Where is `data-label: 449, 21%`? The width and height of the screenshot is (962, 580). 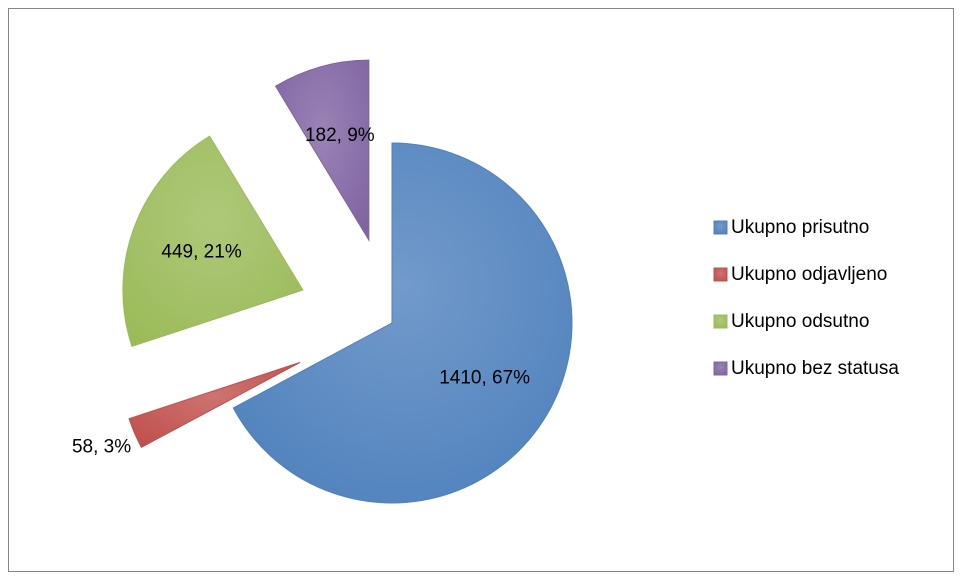
data-label: 449, 21% is located at coordinates (201, 252).